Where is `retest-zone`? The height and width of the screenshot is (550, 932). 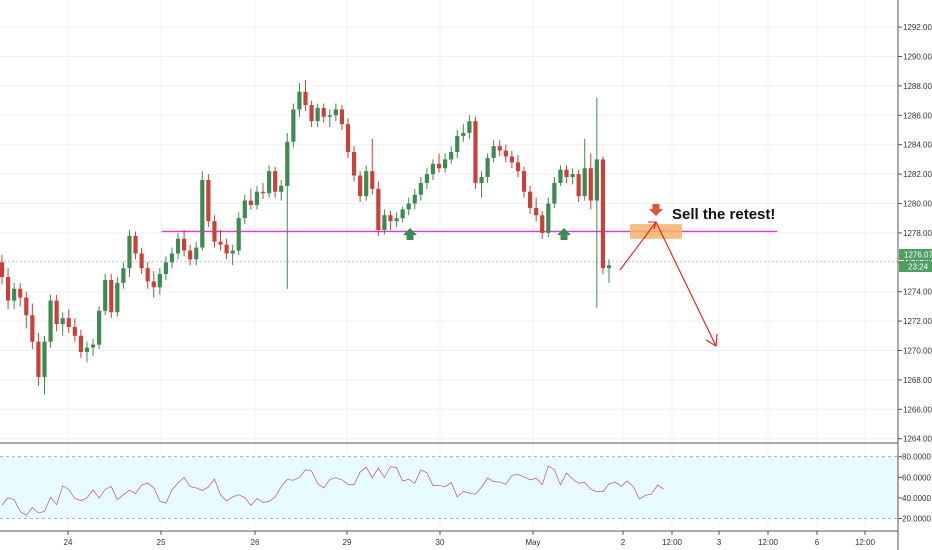
retest-zone is located at coordinates (656, 231).